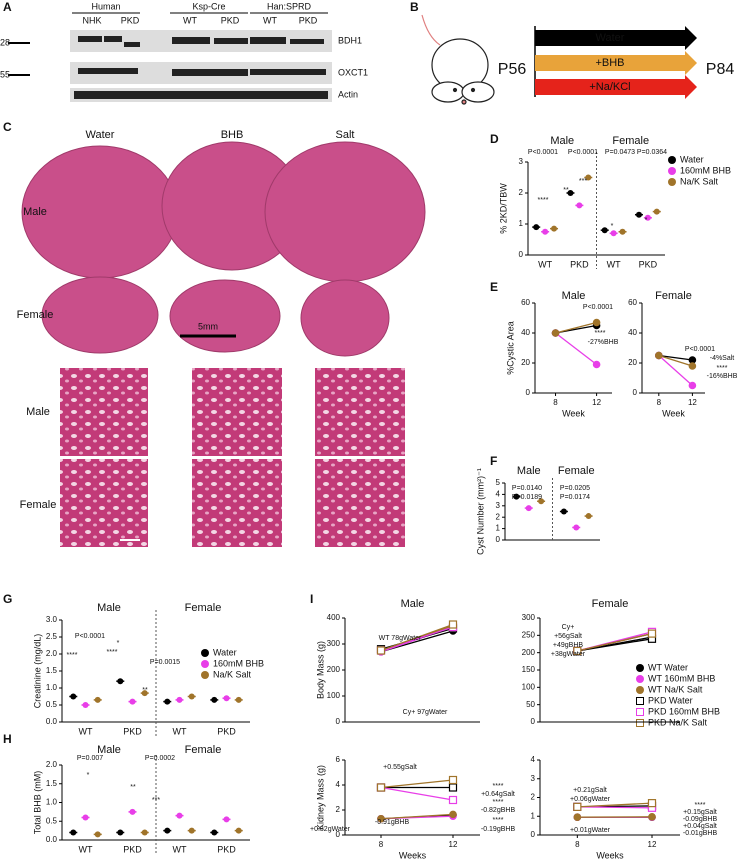  I want to click on blot-group: Han:SPRD, so click(289, 6).